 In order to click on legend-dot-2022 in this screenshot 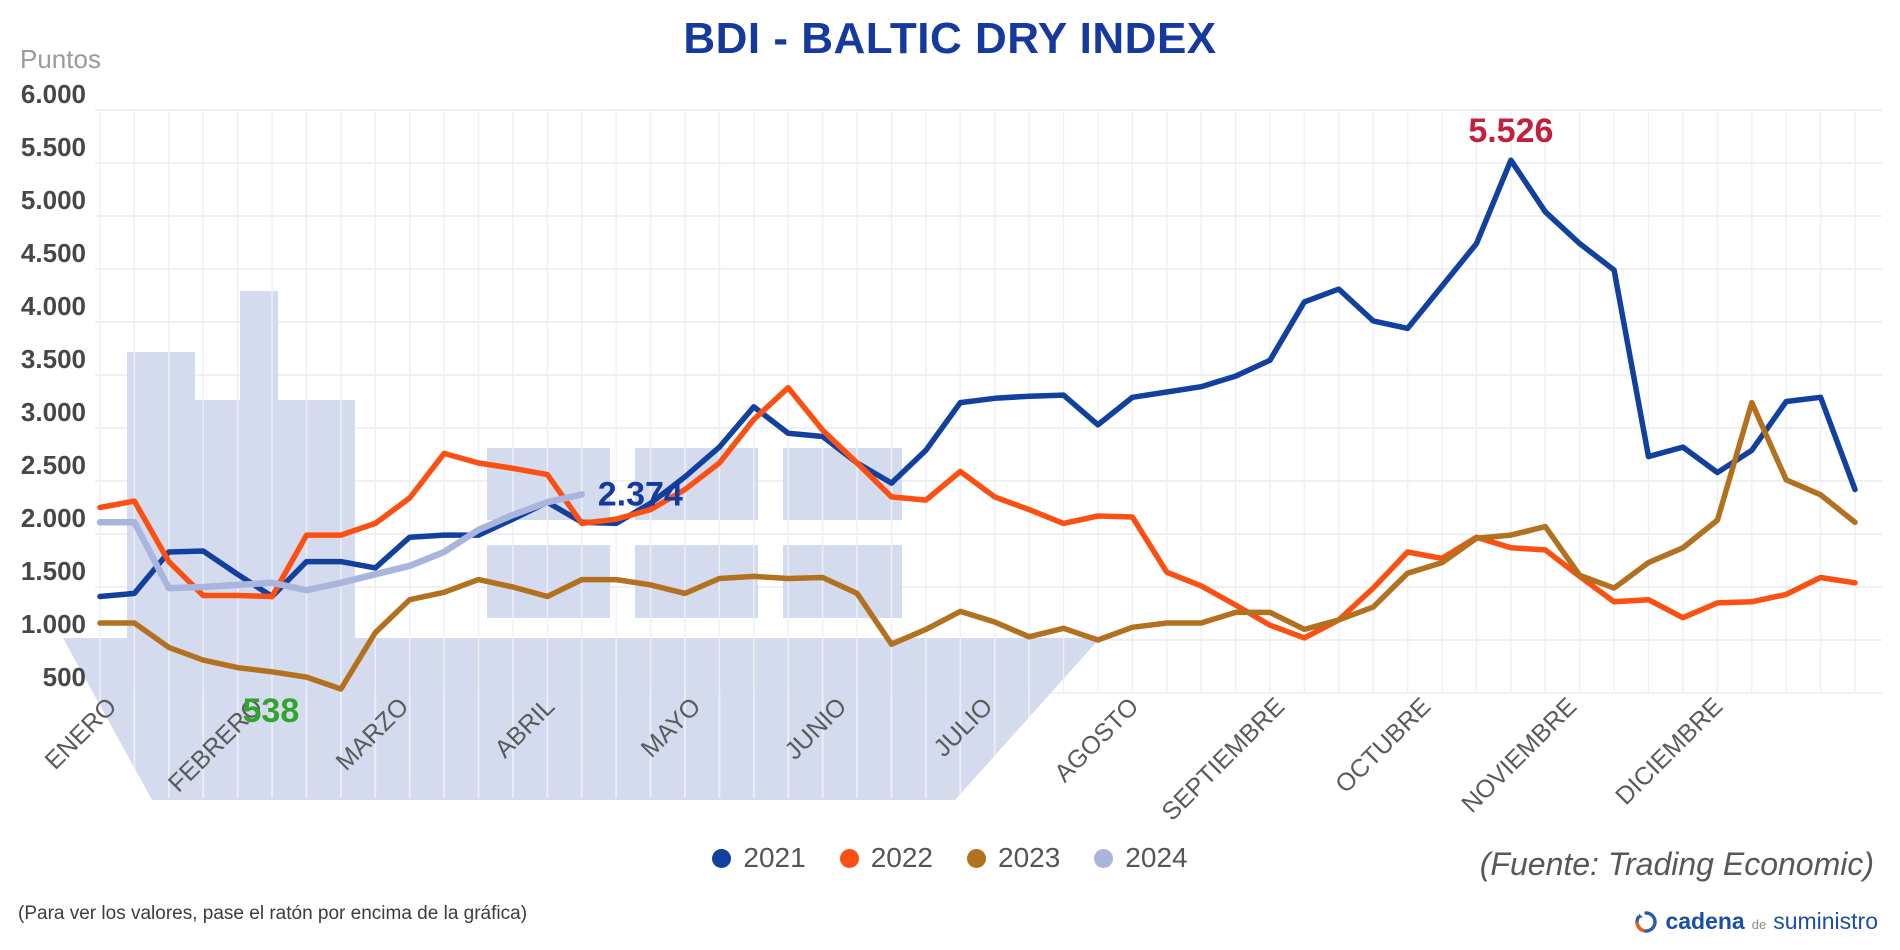, I will do `click(849, 858)`.